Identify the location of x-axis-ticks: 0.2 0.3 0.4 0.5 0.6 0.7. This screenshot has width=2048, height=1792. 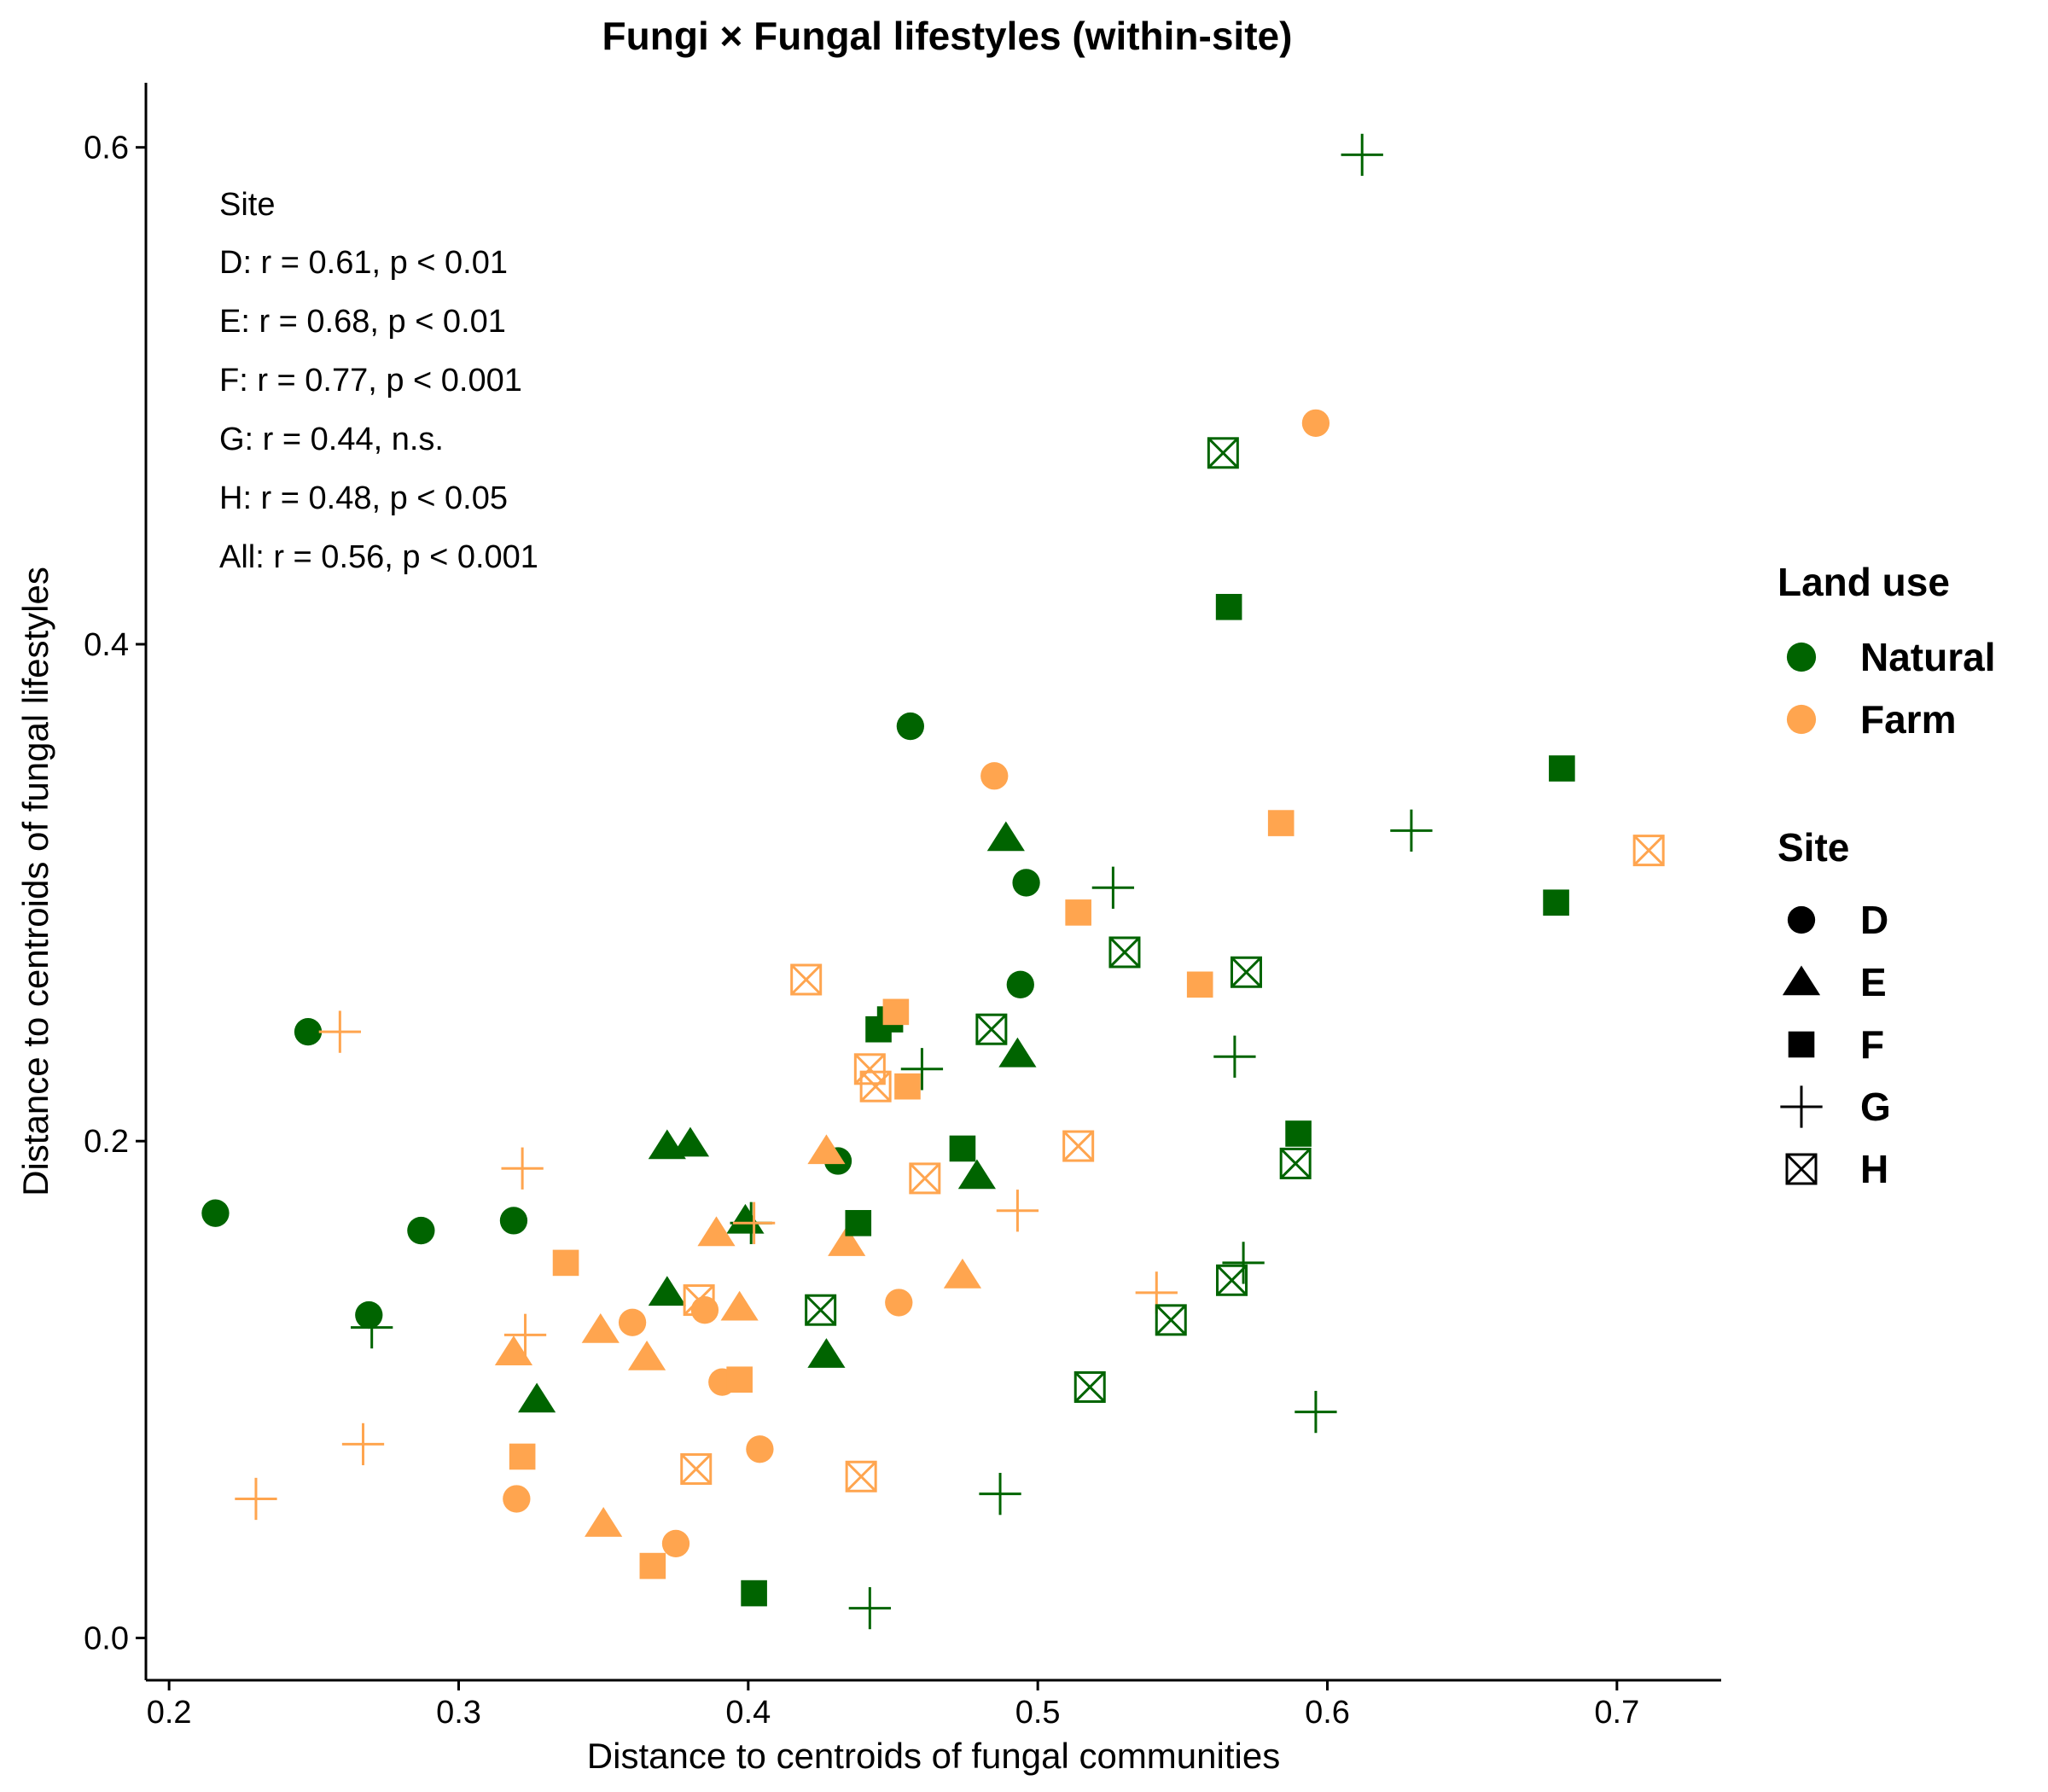
(893, 1705).